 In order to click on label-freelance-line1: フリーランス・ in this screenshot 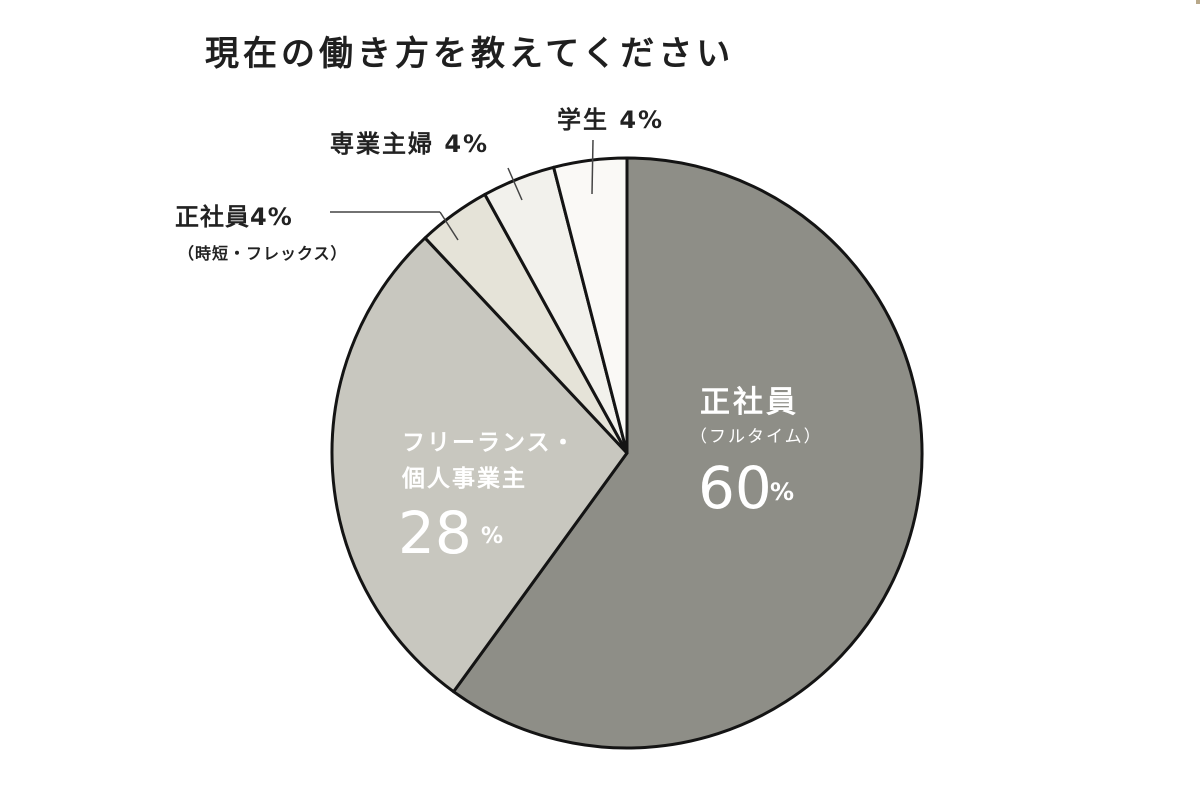, I will do `click(489, 443)`.